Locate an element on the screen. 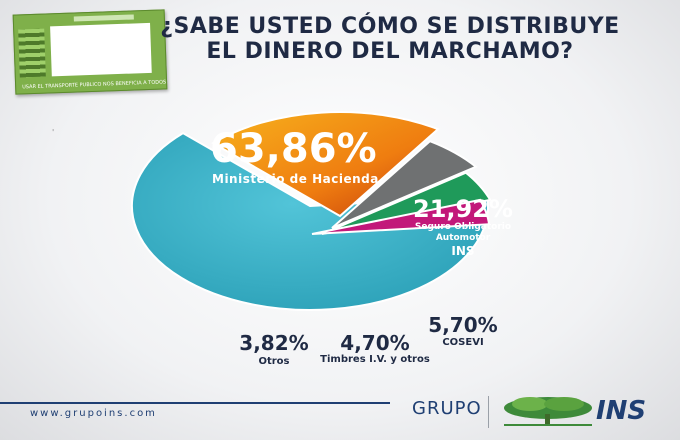 The height and width of the screenshot is (440, 680). ins-name-label-3: INS is located at coordinates (463, 251).